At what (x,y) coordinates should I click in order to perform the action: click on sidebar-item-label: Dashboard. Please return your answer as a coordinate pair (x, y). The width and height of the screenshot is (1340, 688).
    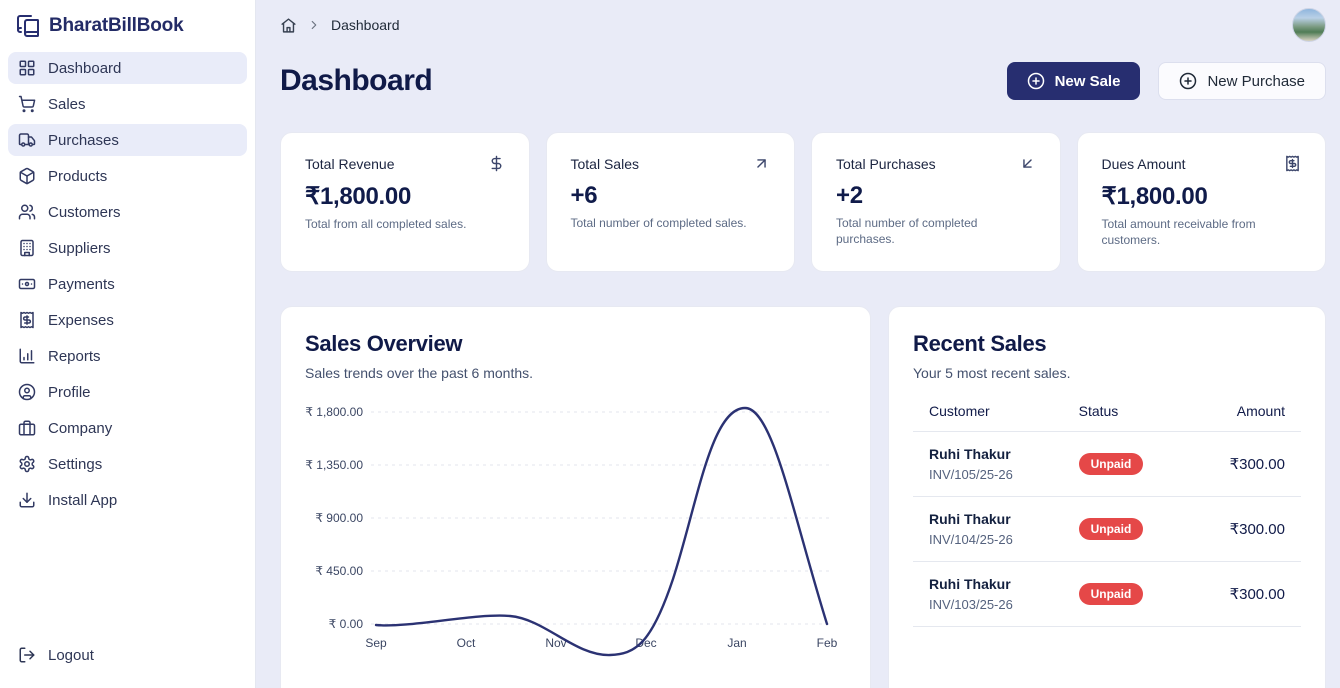
    Looking at the image, I should click on (85, 68).